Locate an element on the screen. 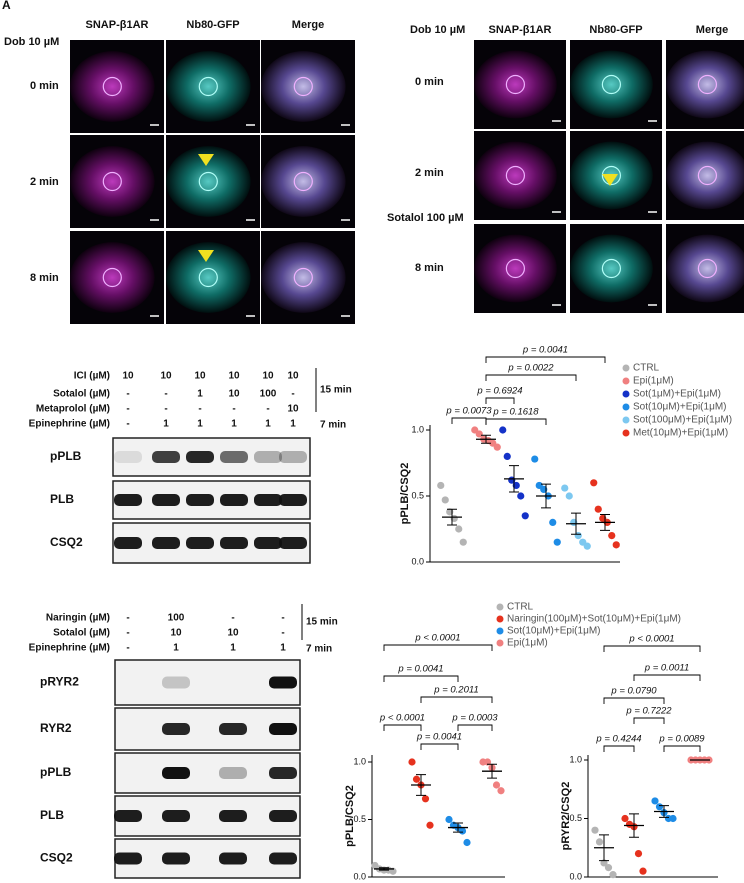  p-value: p < 0.0001 is located at coordinates (651, 639).